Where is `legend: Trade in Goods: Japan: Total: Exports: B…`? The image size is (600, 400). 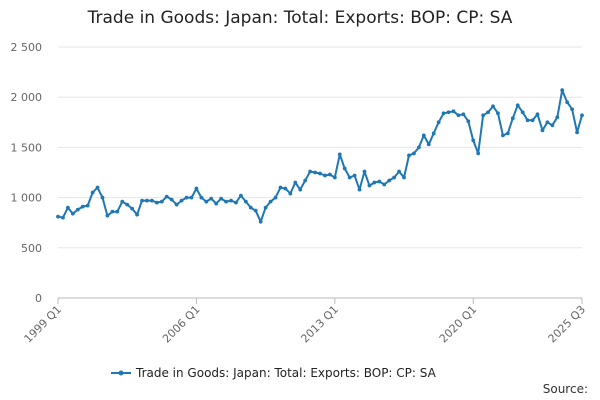
legend: Trade in Goods: Japan: Total: Exports: B… is located at coordinates (274, 373).